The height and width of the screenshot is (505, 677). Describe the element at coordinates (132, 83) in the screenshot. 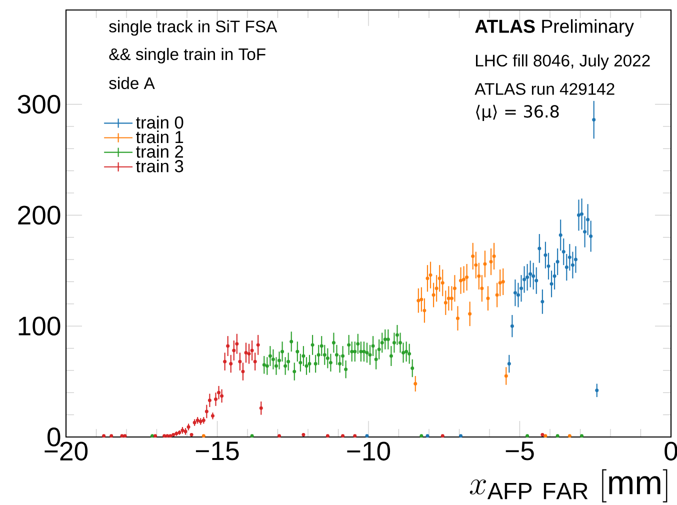

I see `annotation: side A` at that location.